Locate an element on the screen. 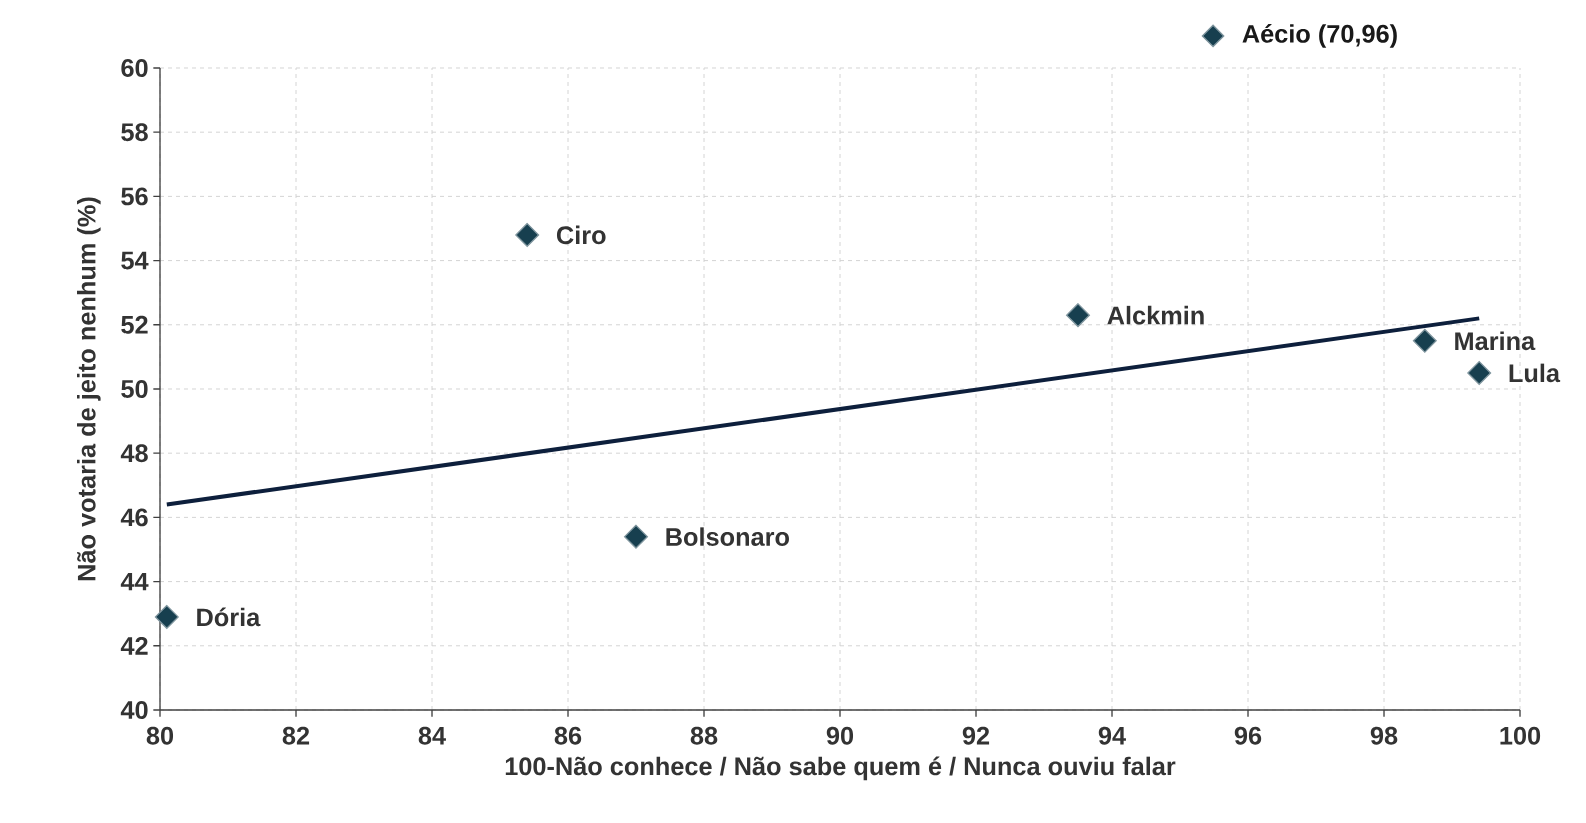 The image size is (1586, 823). y-tick-label: 60 is located at coordinates (134, 68).